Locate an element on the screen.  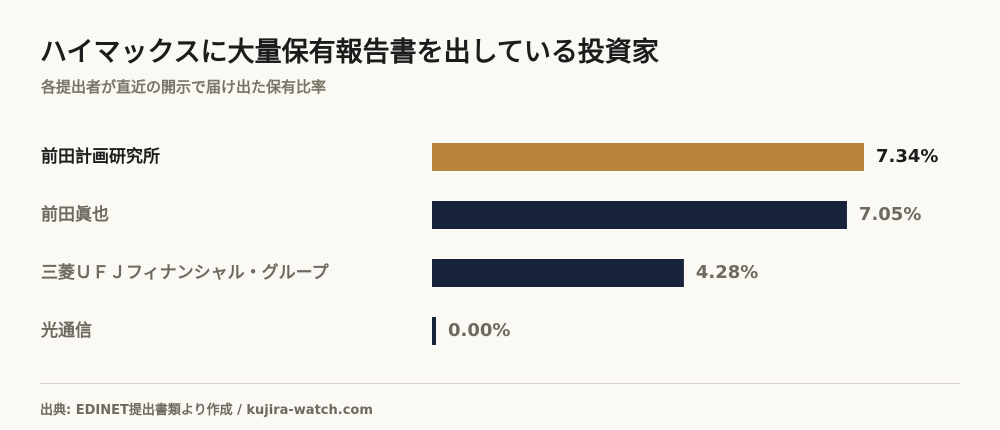
chart-title: ハイマックスに大量保有報告書を出している投資家 is located at coordinates (349, 52).